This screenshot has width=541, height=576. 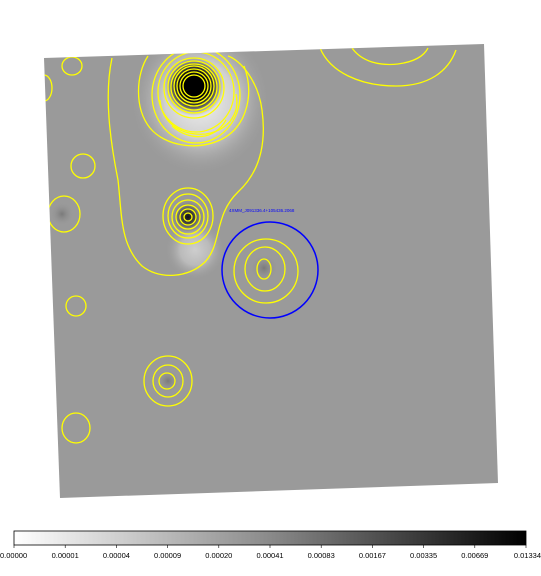 What do you see at coordinates (270, 546) in the screenshot?
I see `colorbar-ticks` at bounding box center [270, 546].